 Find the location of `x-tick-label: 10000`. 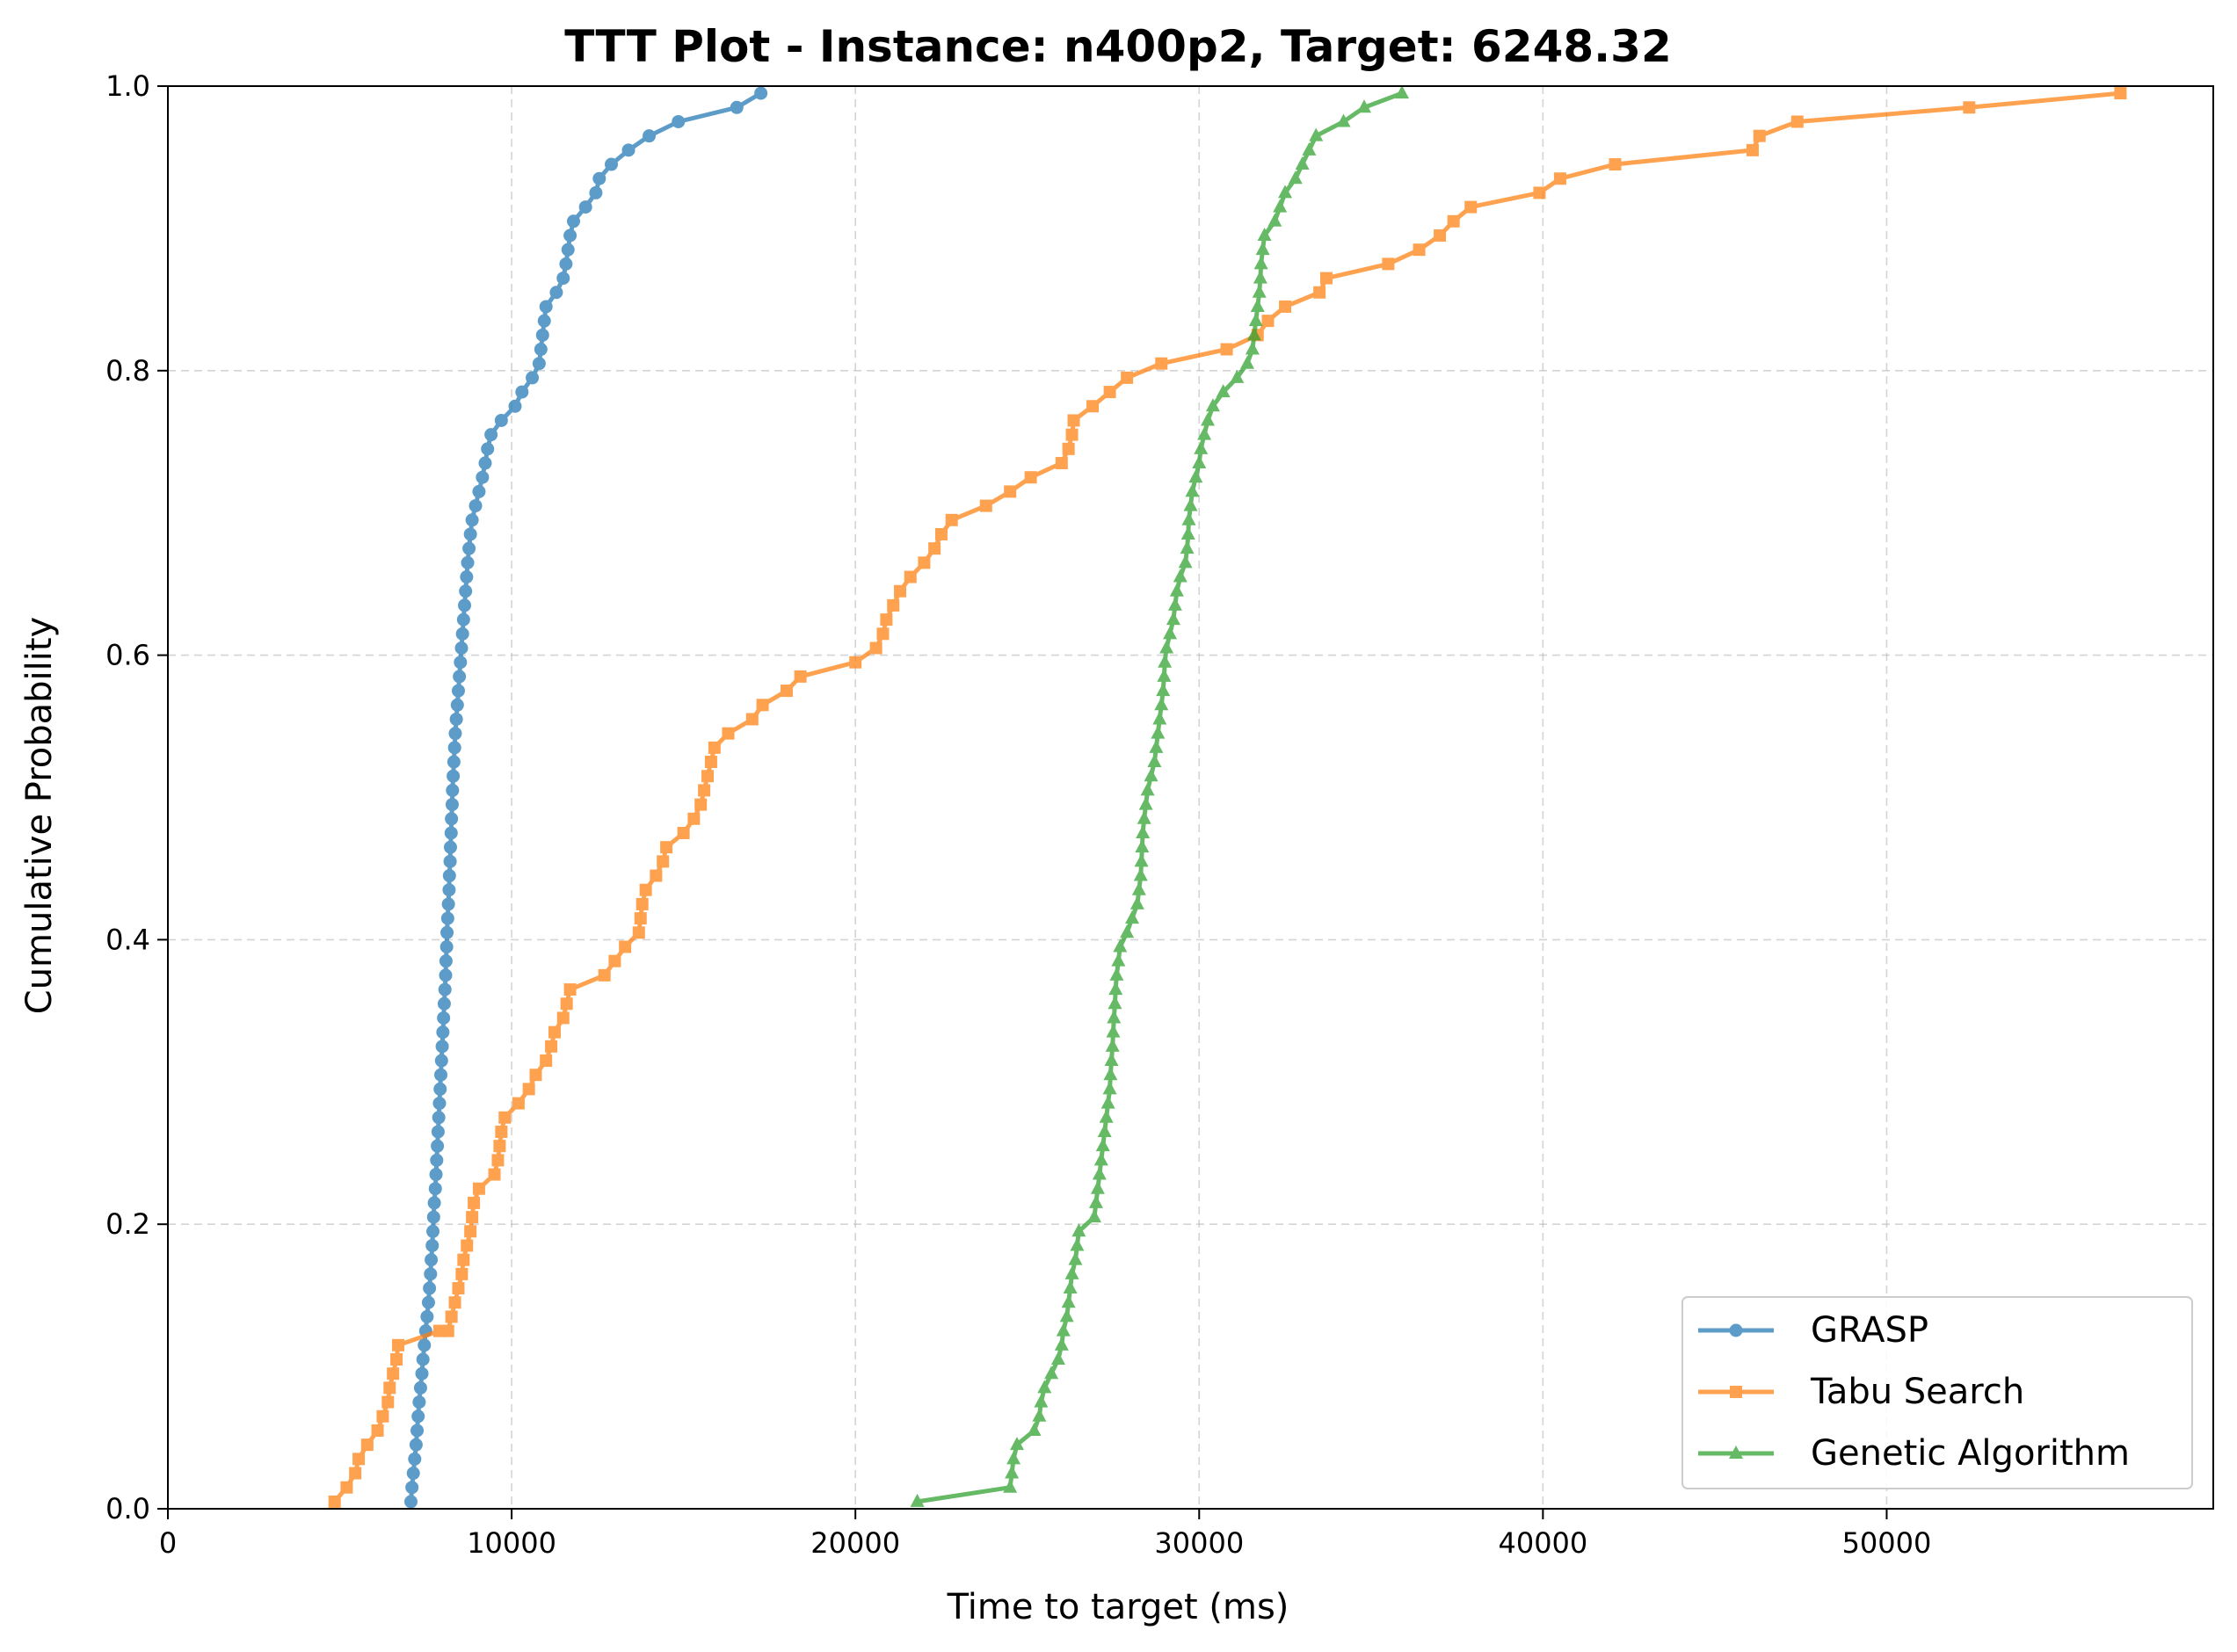

x-tick-label: 10000 is located at coordinates (511, 1543).